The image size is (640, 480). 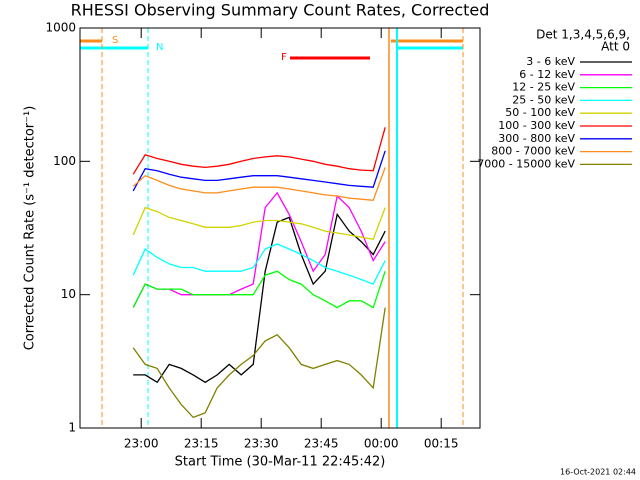 What do you see at coordinates (615, 47) in the screenshot?
I see `legend-title: Att 0` at bounding box center [615, 47].